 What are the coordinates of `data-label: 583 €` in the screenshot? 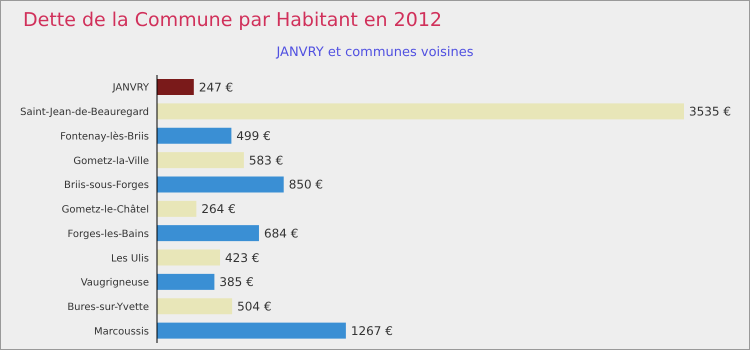 It's located at (266, 160).